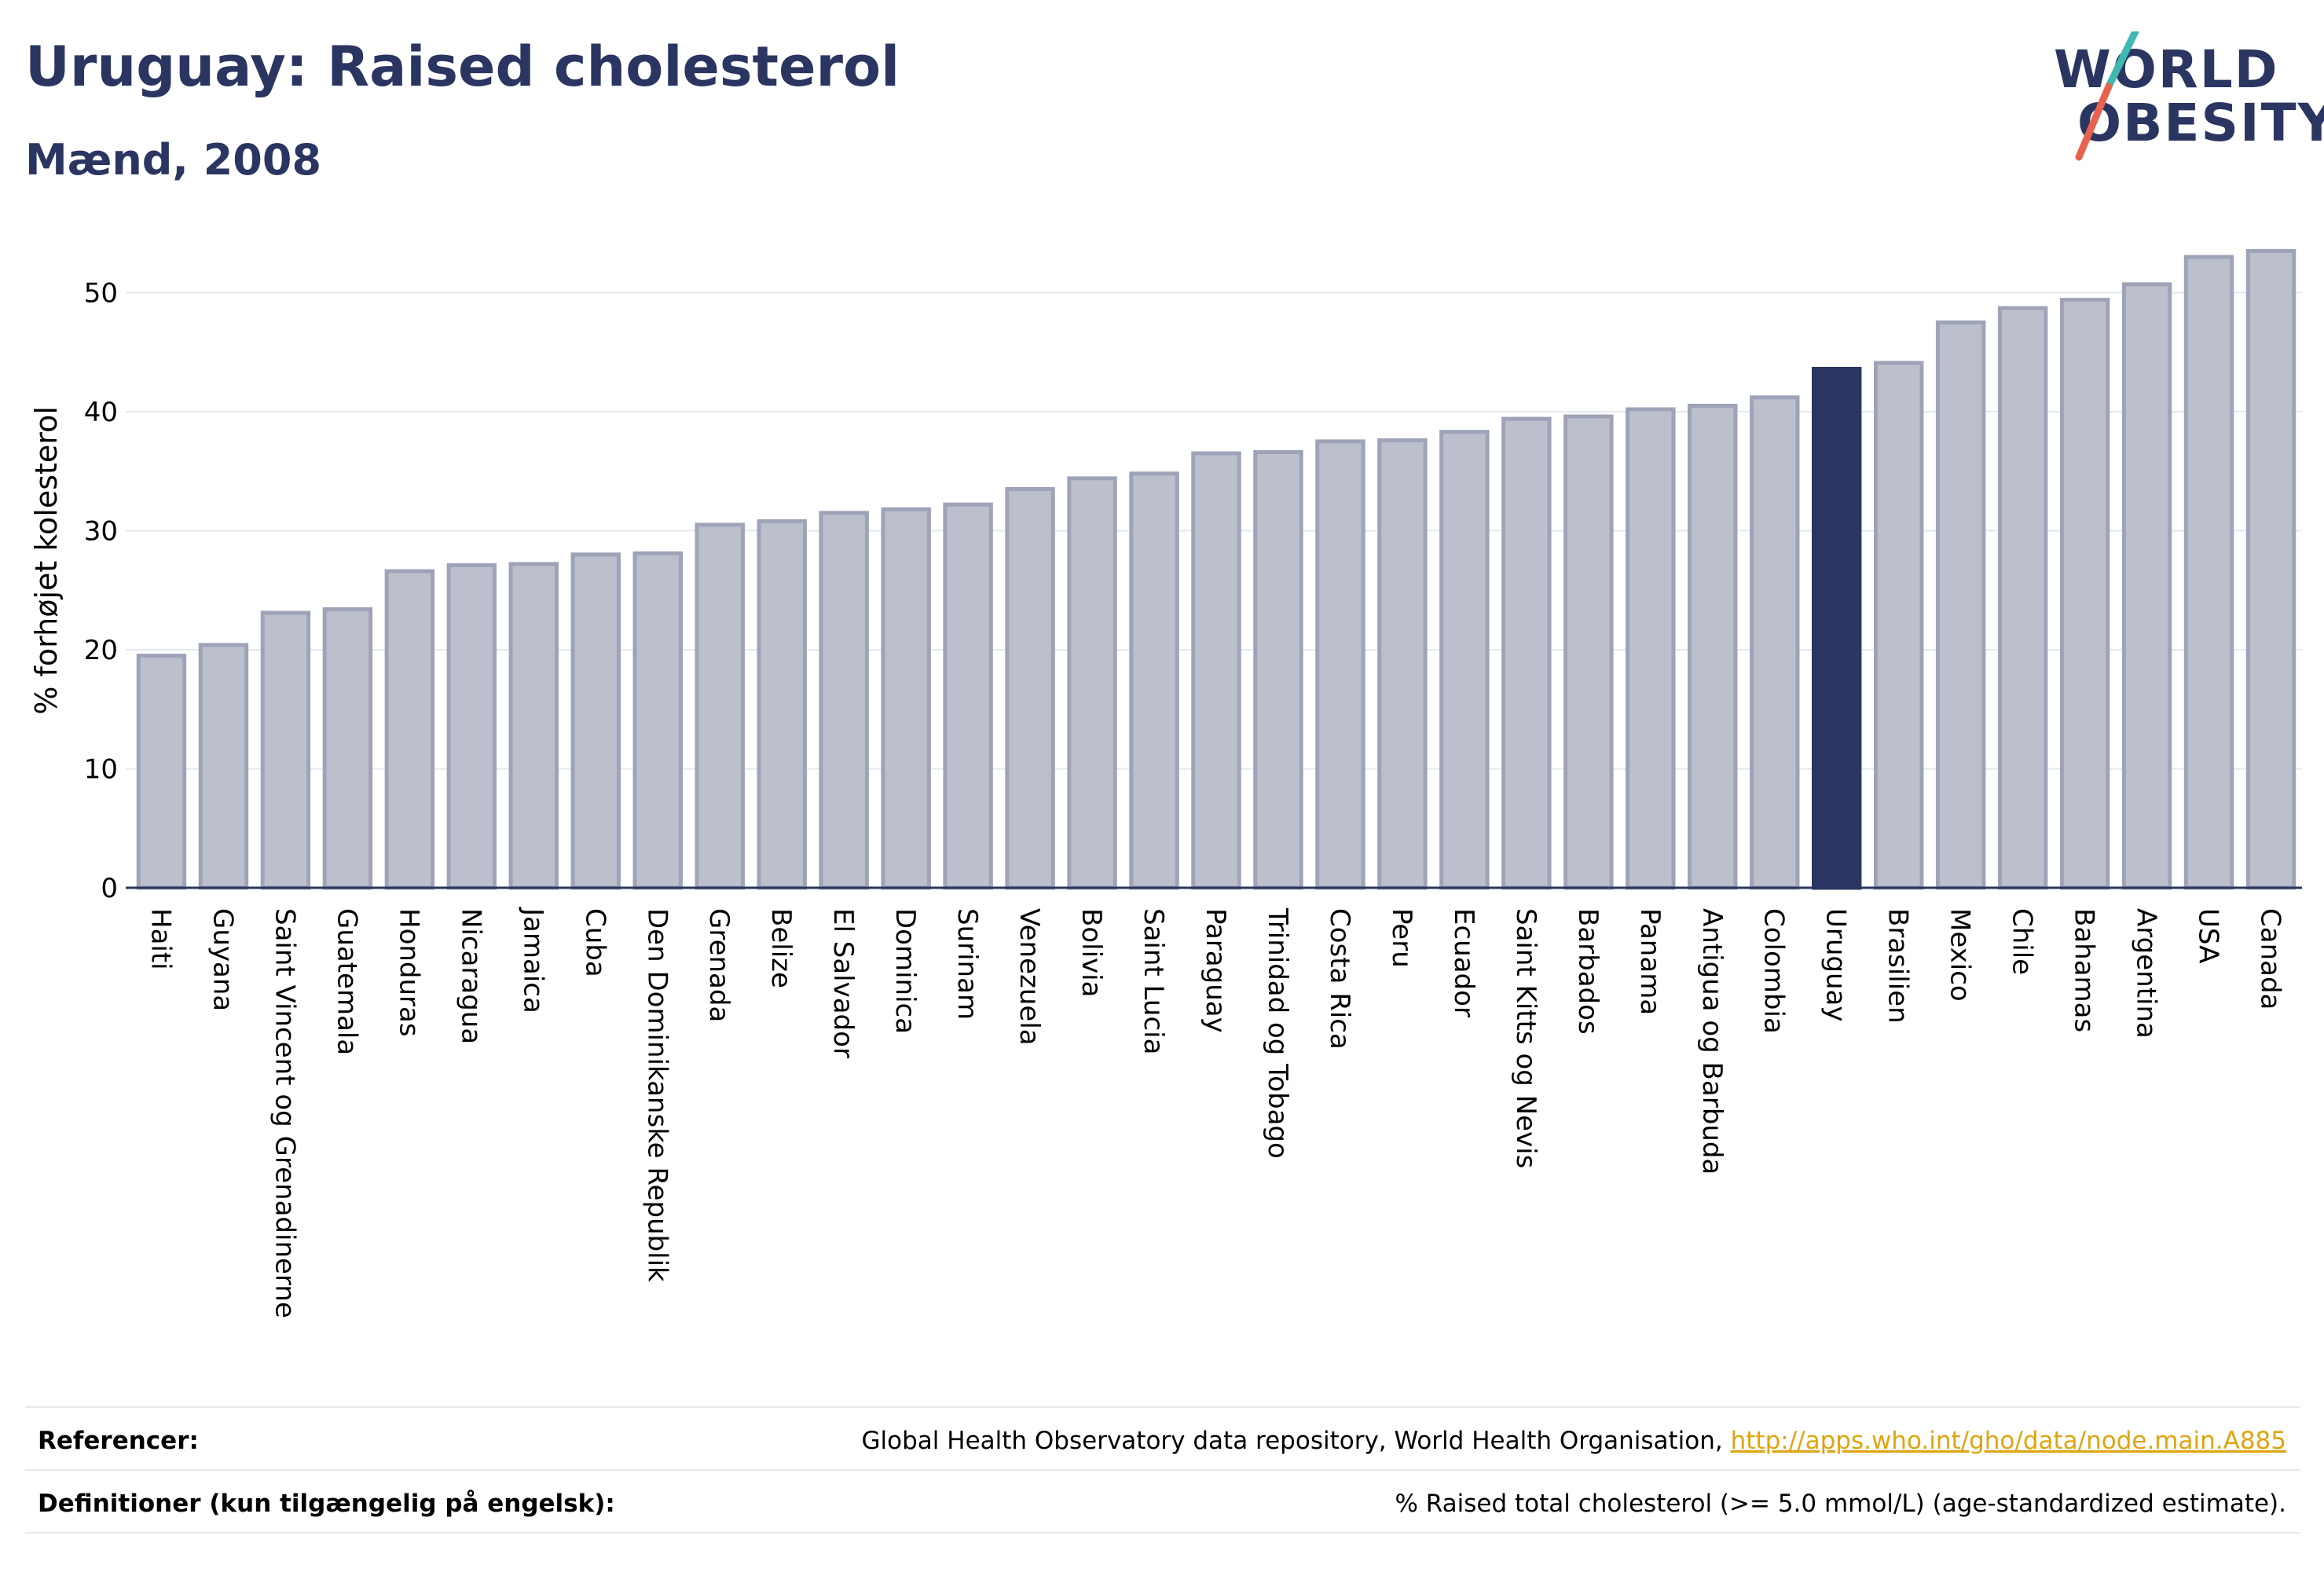 This screenshot has height=1576, width=2324. I want to click on x-tick-label: Mexico, so click(1960, 955).